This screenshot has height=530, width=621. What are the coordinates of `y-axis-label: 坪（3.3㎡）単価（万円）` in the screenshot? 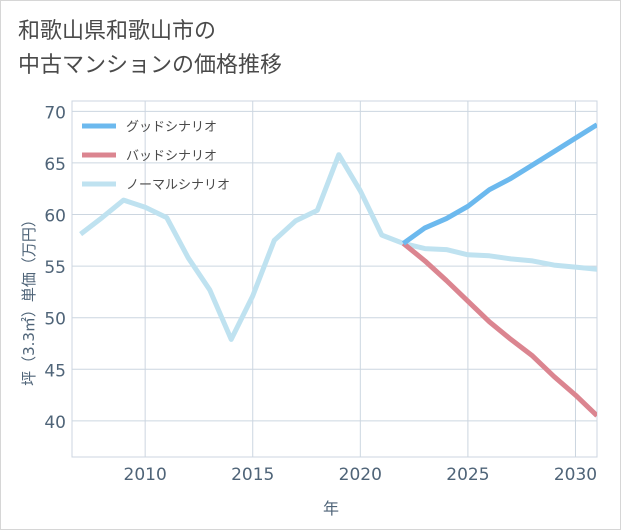 It's located at (29, 299).